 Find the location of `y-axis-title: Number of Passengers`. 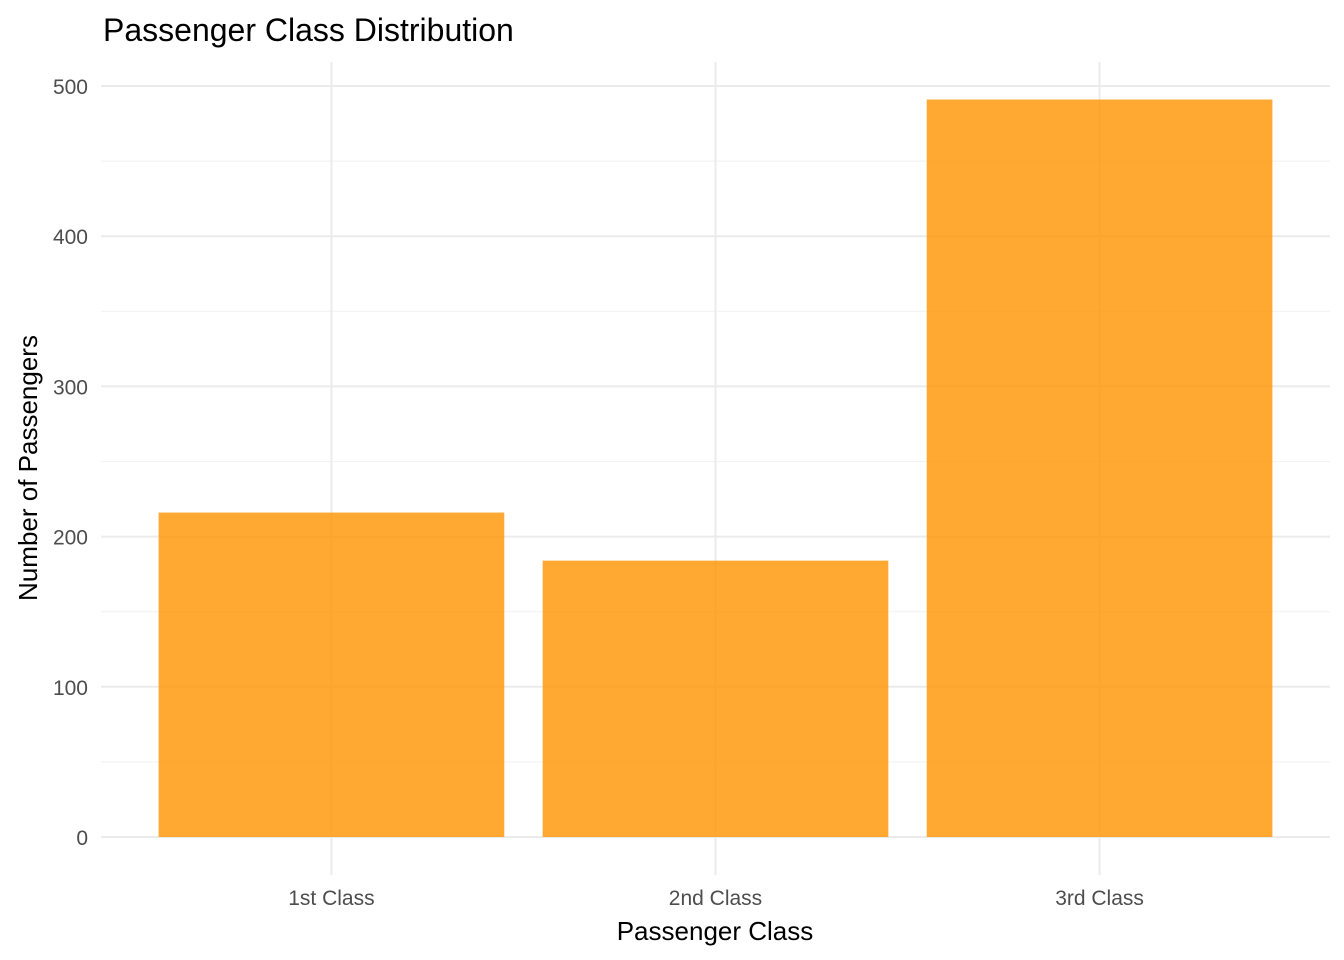

y-axis-title: Number of Passengers is located at coordinates (28, 468).